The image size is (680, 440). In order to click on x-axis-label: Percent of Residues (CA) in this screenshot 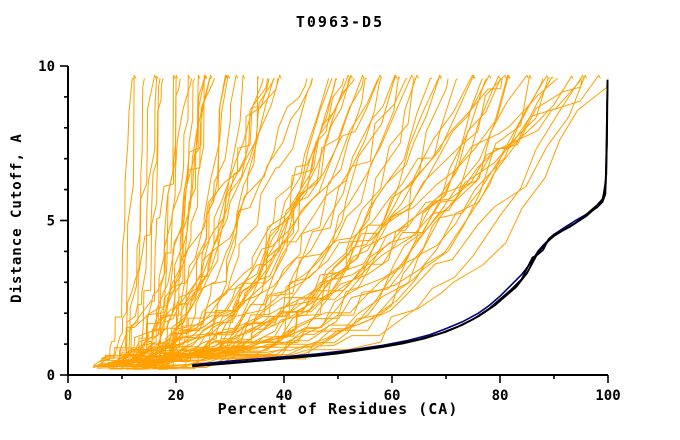, I will do `click(338, 409)`.